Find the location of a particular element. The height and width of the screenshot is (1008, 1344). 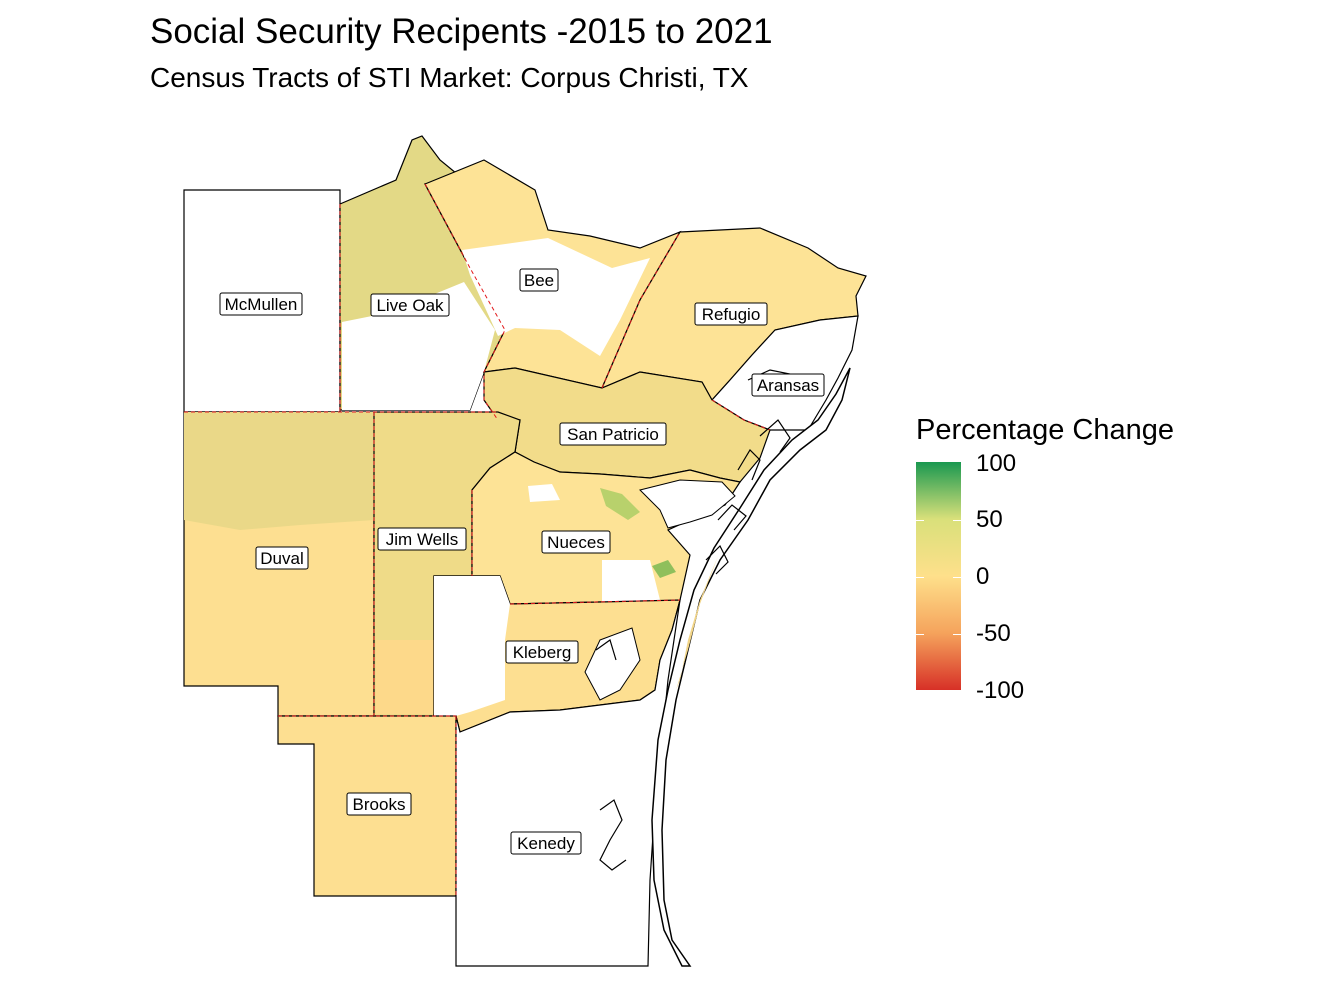

barrier-island is located at coordinates (751, 667).